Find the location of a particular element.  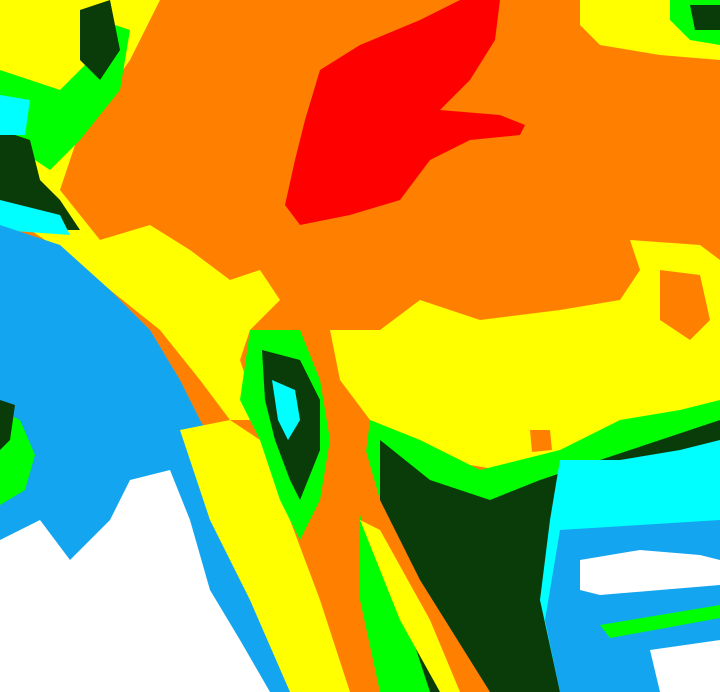

yellow-class-central-band is located at coordinates (265, 556).